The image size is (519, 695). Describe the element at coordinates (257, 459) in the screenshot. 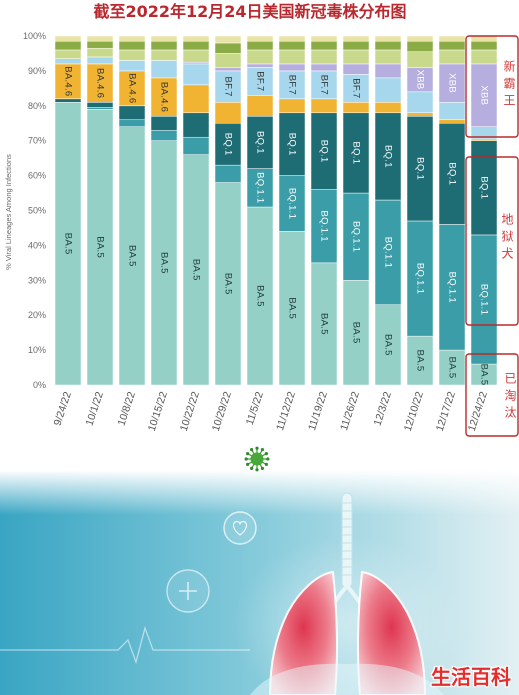

I see `virus-body` at that location.